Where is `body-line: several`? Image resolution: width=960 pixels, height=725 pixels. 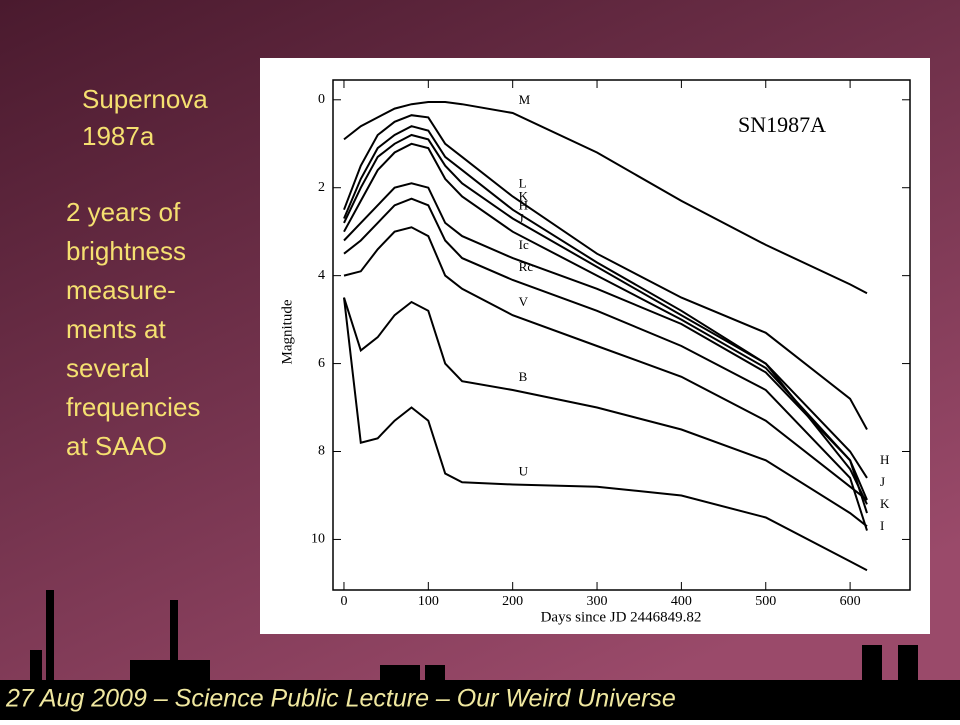 body-line: several is located at coordinates (108, 368).